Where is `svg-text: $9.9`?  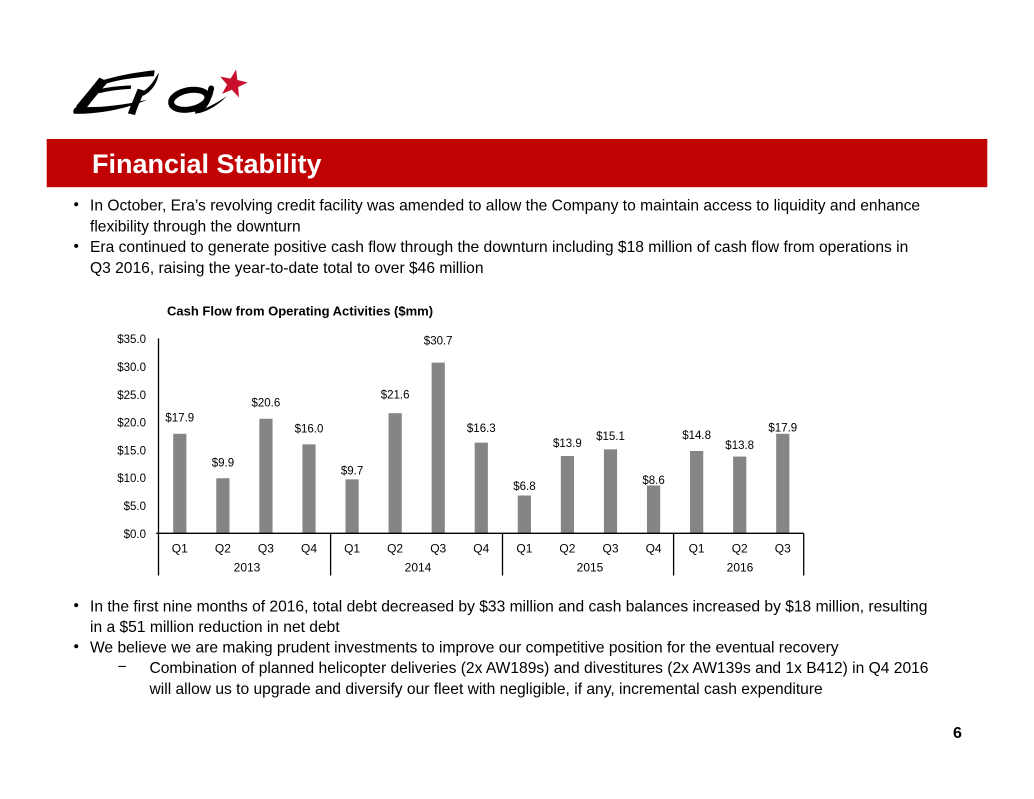
svg-text: $9.9 is located at coordinates (223, 463).